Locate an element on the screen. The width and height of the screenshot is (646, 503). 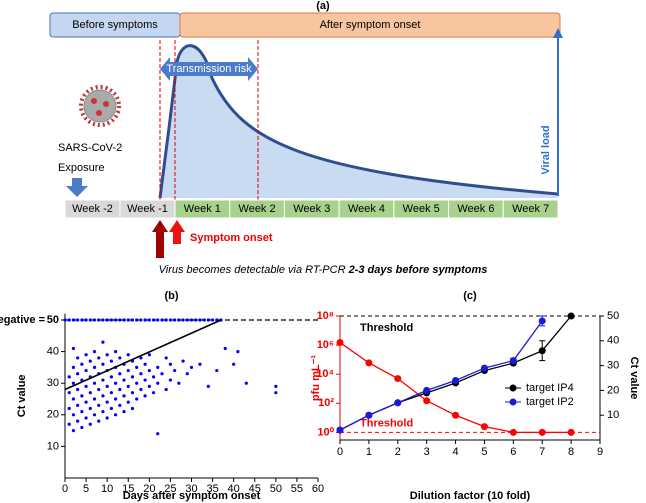
y-tick-label: 10² is located at coordinates (326, 403).